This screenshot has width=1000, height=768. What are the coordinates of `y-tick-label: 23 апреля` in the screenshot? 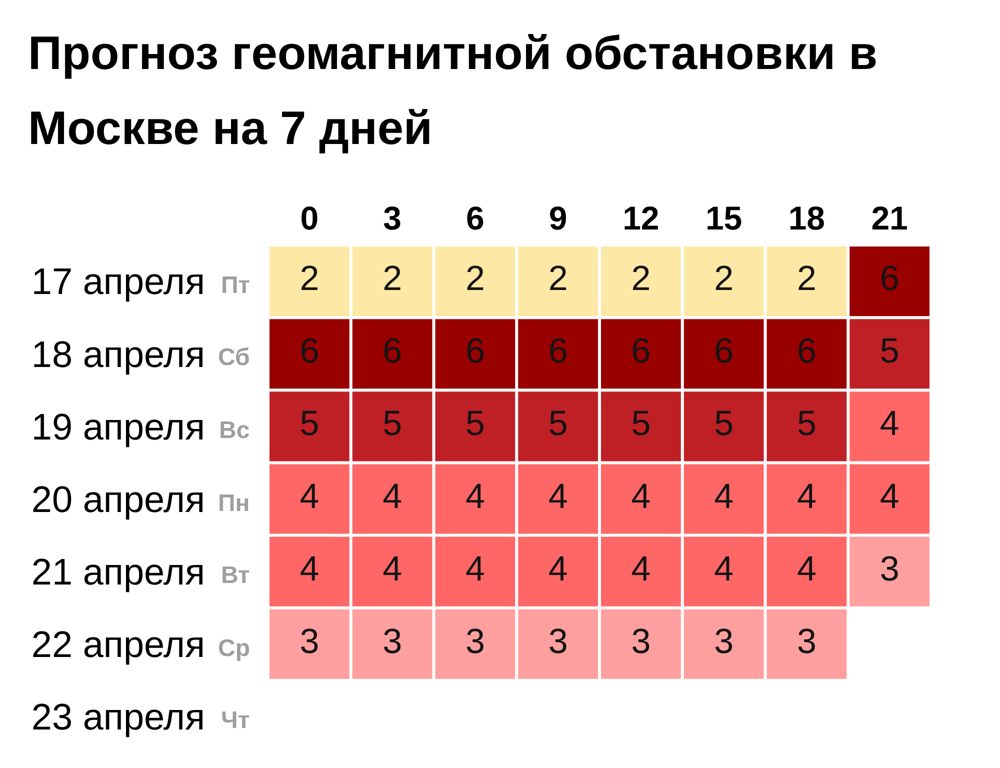 It's located at (118, 717).